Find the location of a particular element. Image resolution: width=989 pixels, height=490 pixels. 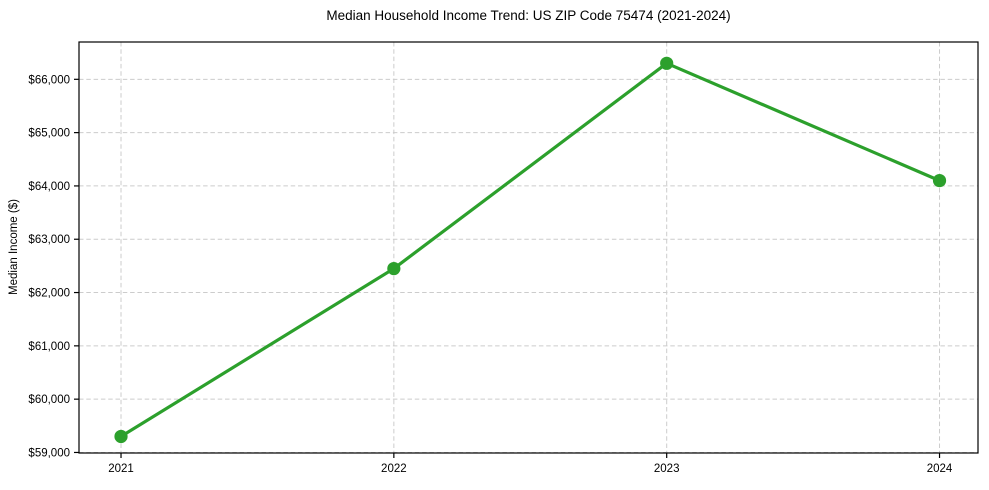

y-tick-label: $65,000 is located at coordinates (49, 134).